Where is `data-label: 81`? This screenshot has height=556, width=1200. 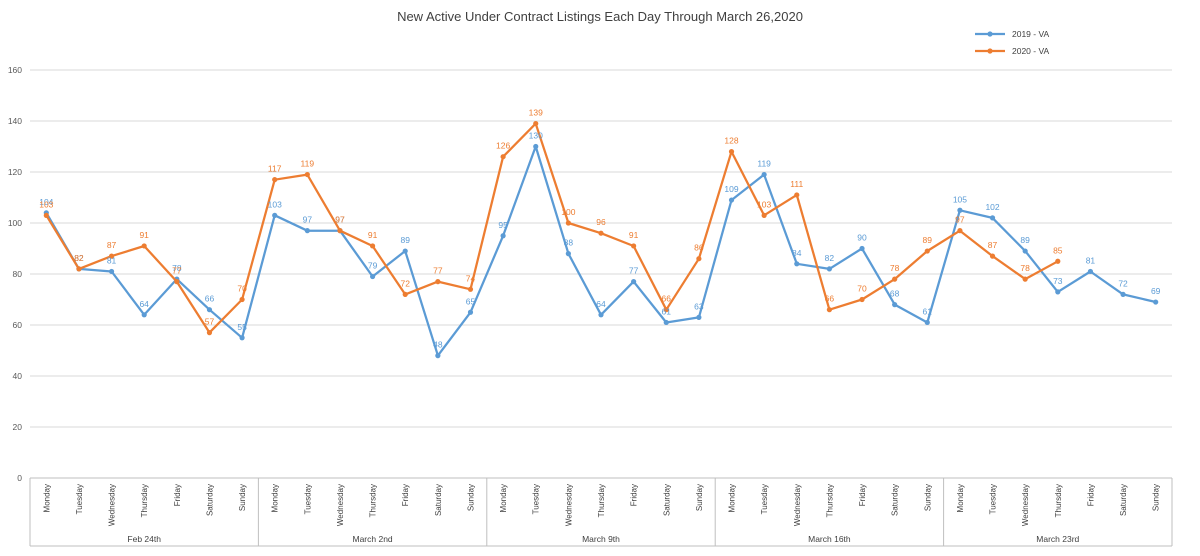
data-label: 81 is located at coordinates (1091, 260).